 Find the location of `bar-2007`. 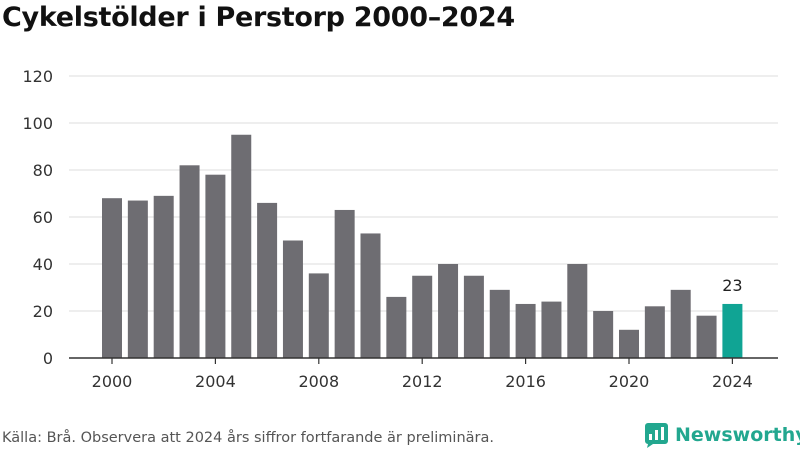

bar-2007 is located at coordinates (292, 299).